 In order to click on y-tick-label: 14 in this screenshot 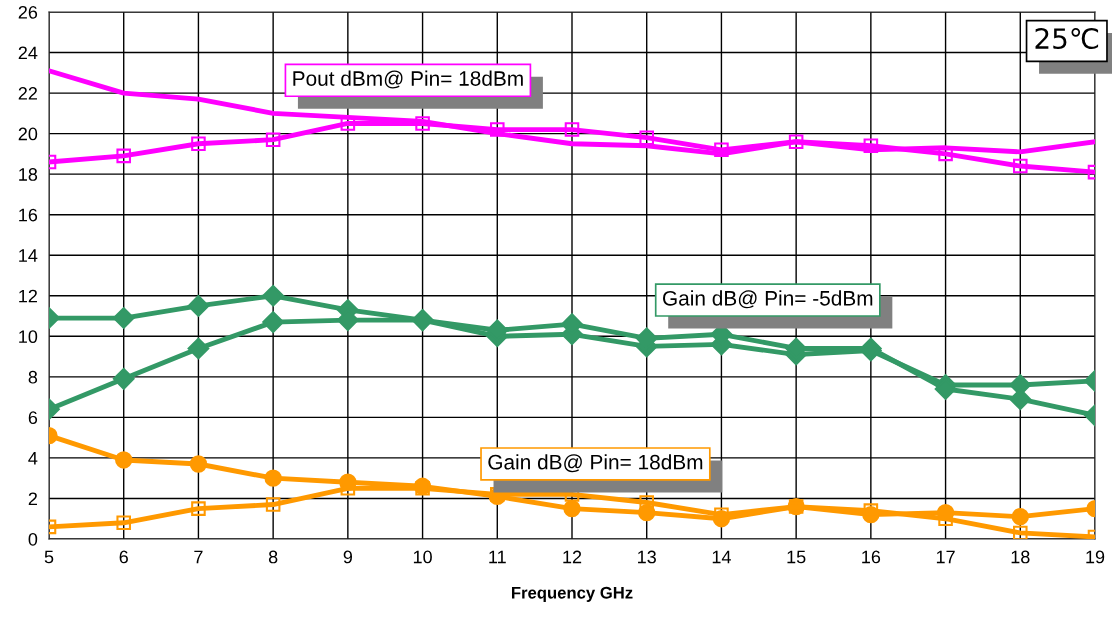, I will do `click(28, 255)`.